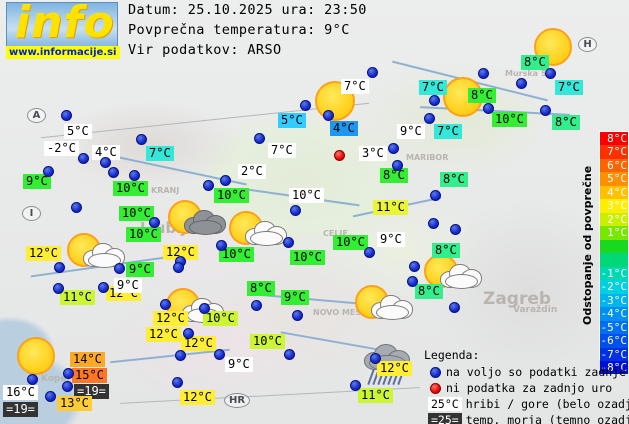 Image resolution: width=629 pixels, height=424 pixels. What do you see at coordinates (89, 375) in the screenshot?
I see `station-temperature-chip: 15°C` at bounding box center [89, 375].